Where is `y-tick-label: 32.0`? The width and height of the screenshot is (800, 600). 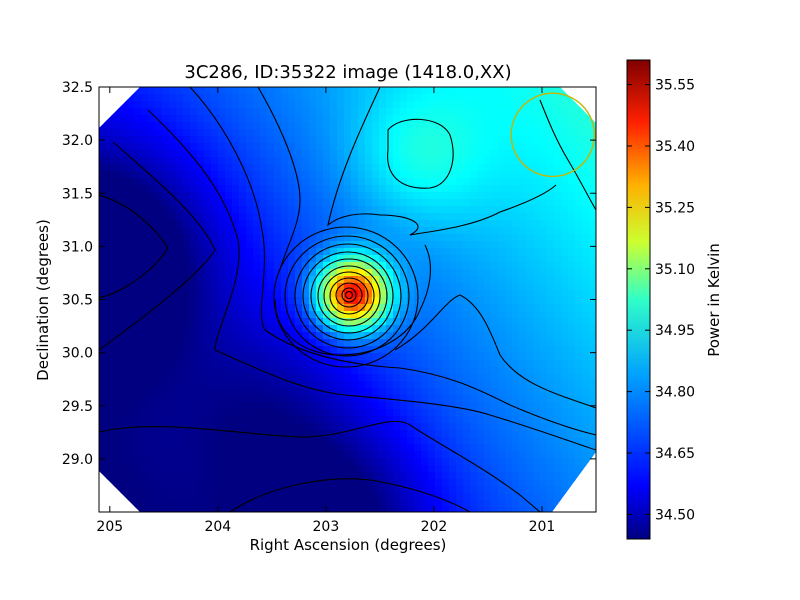 y-tick-label: 32.0 is located at coordinates (77, 141).